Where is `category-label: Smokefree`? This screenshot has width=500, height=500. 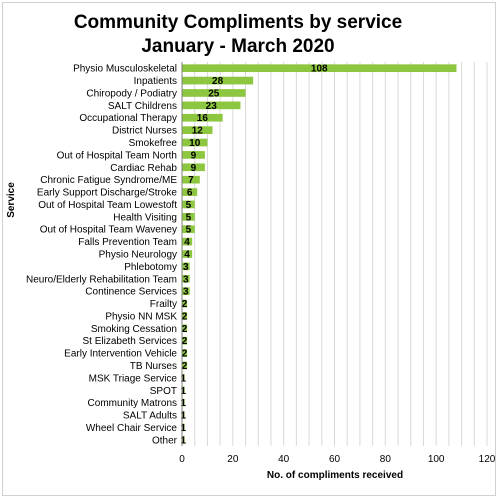
category-label: Smokefree is located at coordinates (153, 143).